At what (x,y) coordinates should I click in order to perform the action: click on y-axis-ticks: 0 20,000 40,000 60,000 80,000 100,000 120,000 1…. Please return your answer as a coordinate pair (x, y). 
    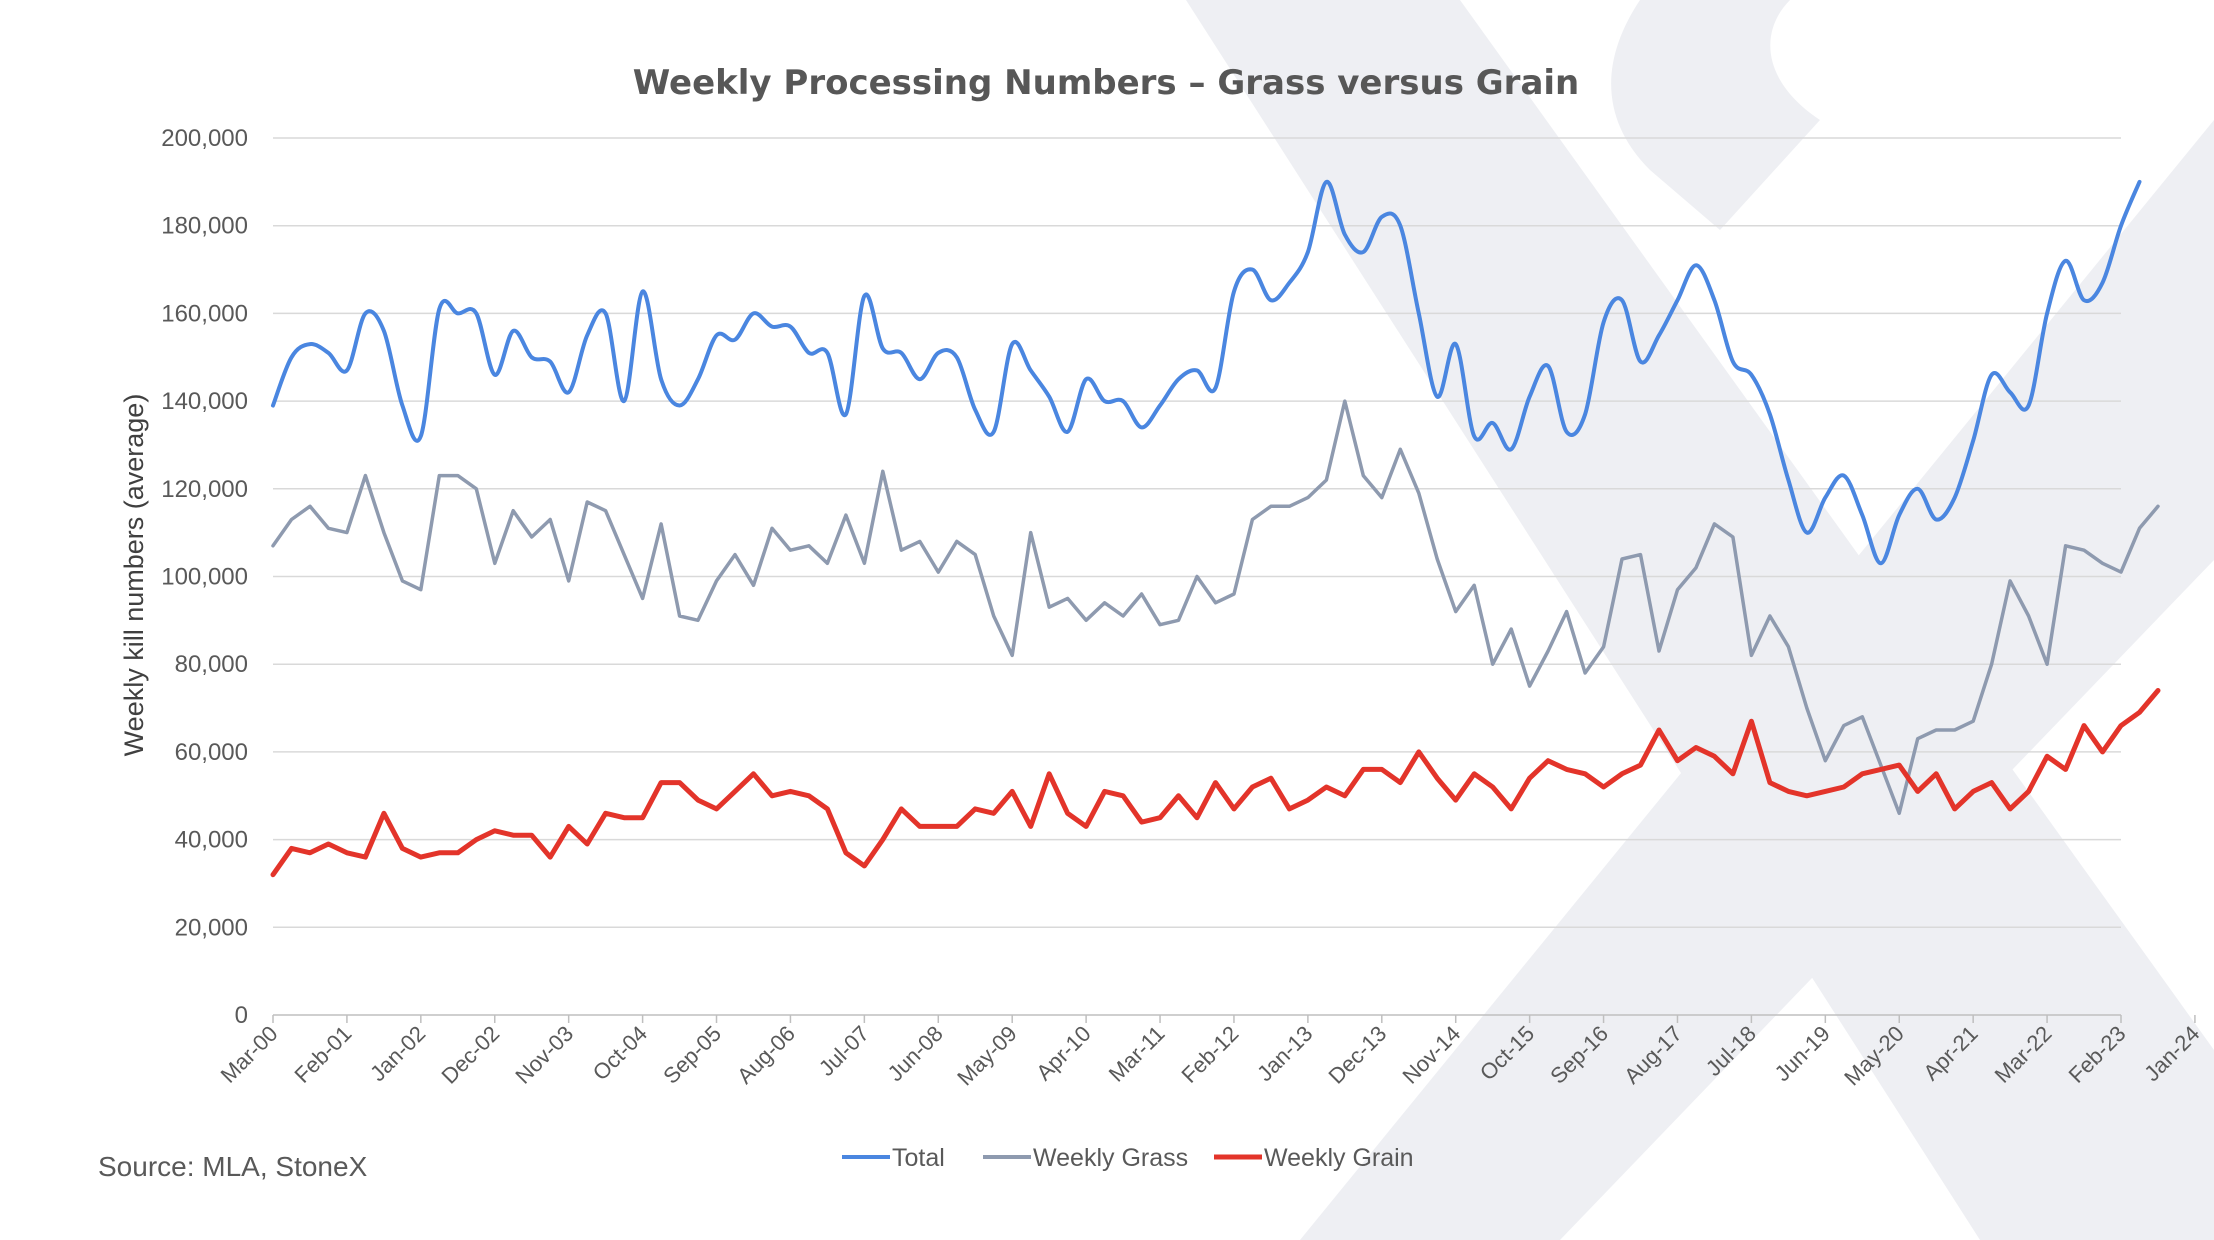
    Looking at the image, I should click on (204, 577).